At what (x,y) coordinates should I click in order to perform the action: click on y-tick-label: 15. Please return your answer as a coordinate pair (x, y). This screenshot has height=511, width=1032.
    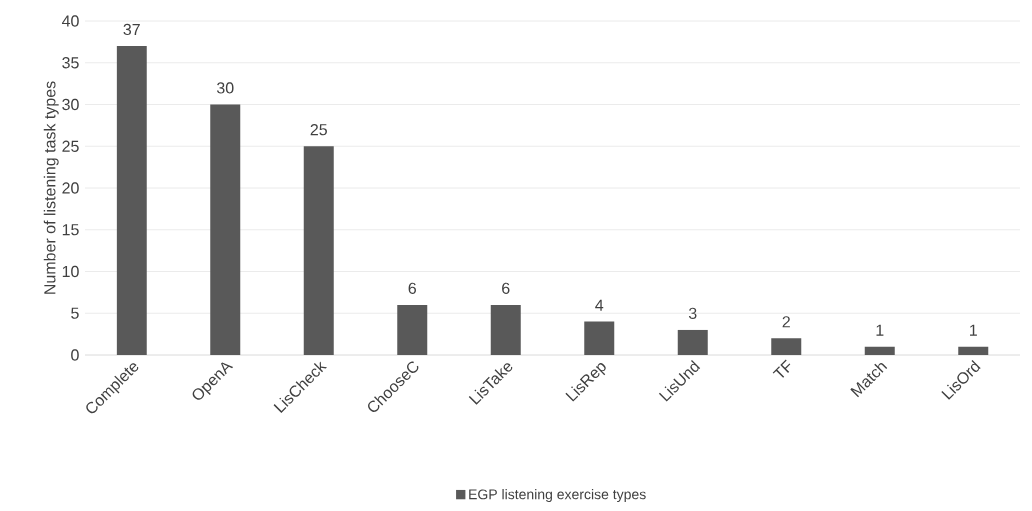
    Looking at the image, I should click on (70, 230).